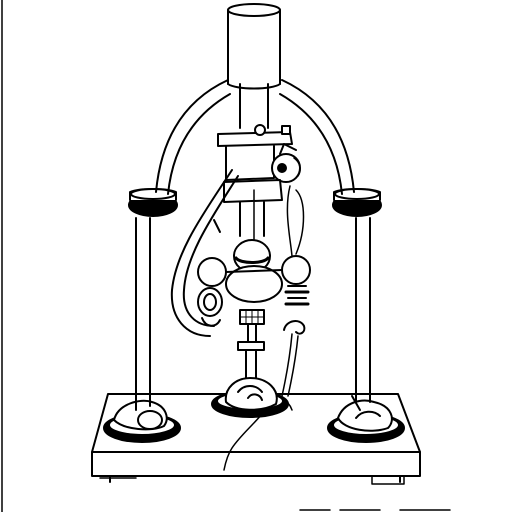  Describe the element at coordinates (286, 403) in the screenshot. I see `tether-line` at that location.